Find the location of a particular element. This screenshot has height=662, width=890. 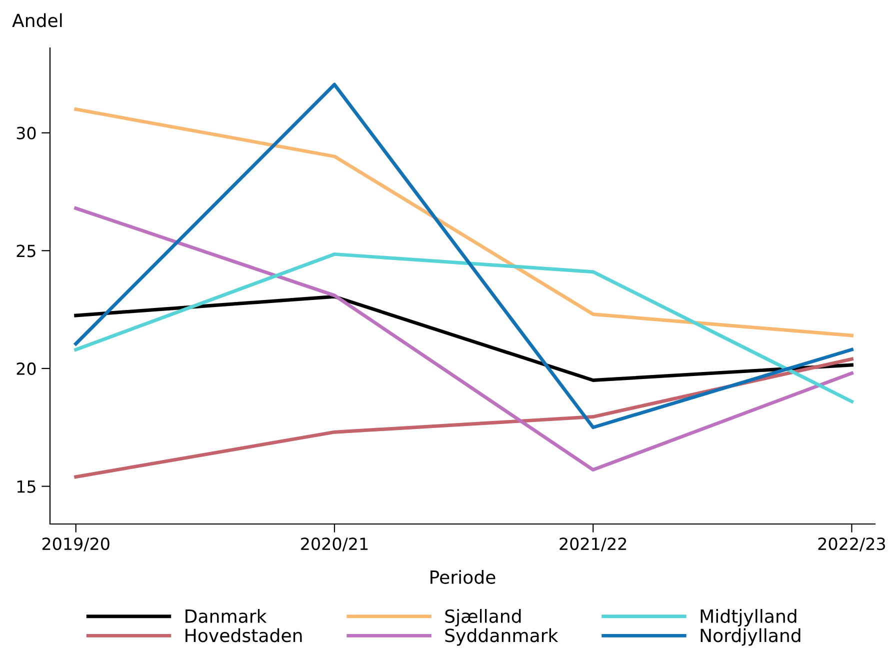

legend-label: Danmark is located at coordinates (226, 615).